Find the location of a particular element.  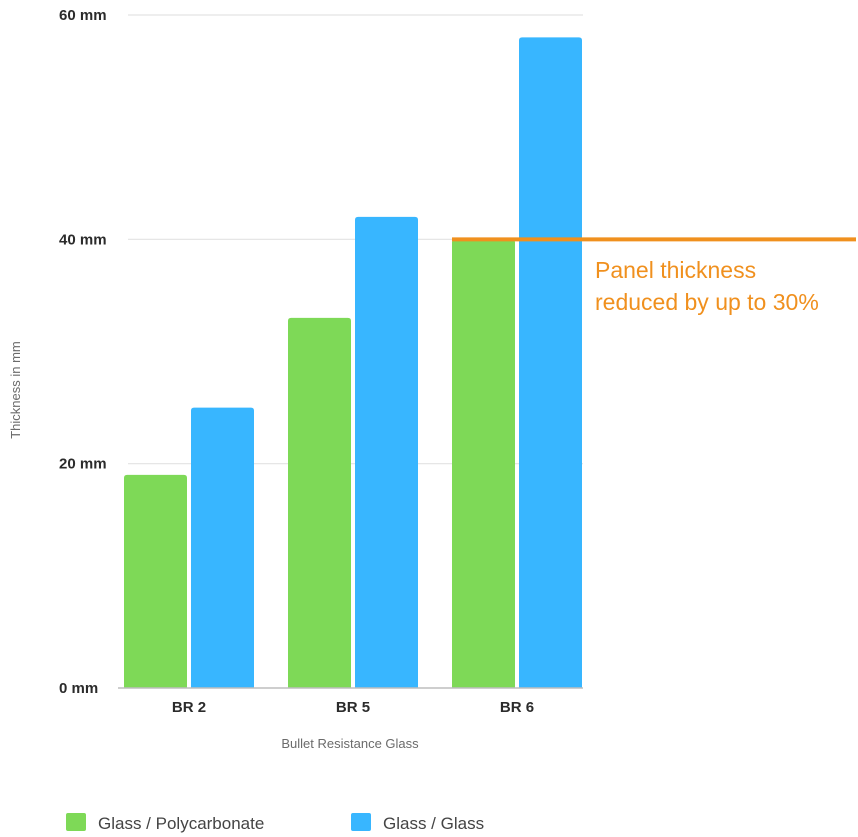

x-category-label: BR 2 is located at coordinates (189, 707).